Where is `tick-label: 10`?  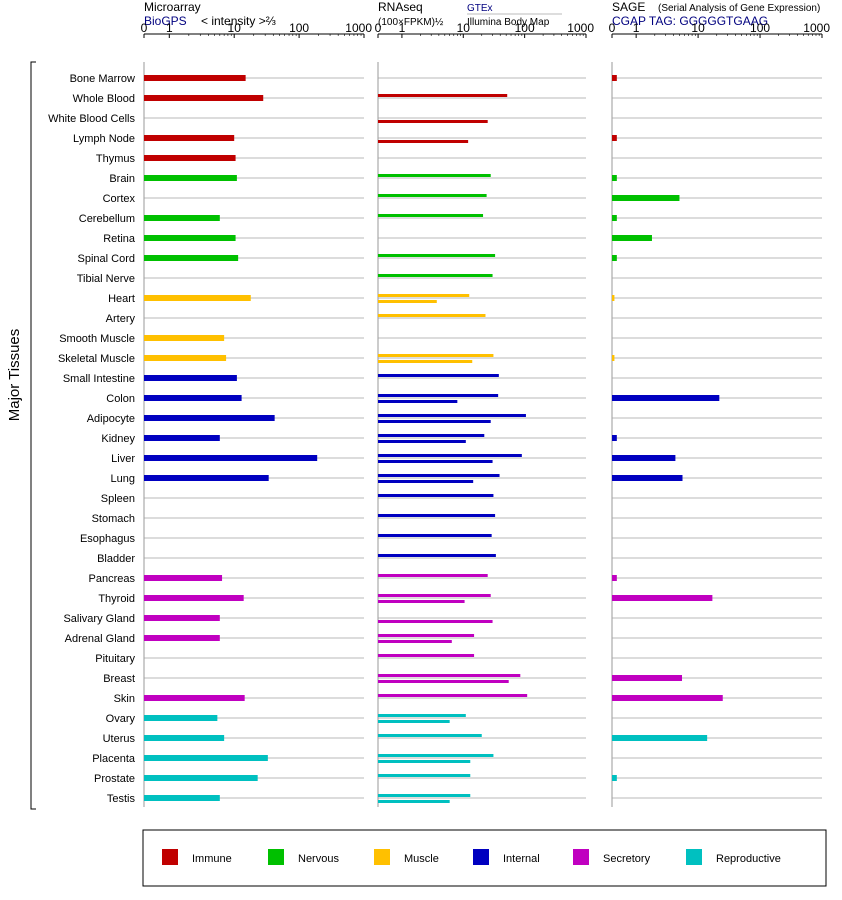
tick-label: 10 is located at coordinates (464, 28).